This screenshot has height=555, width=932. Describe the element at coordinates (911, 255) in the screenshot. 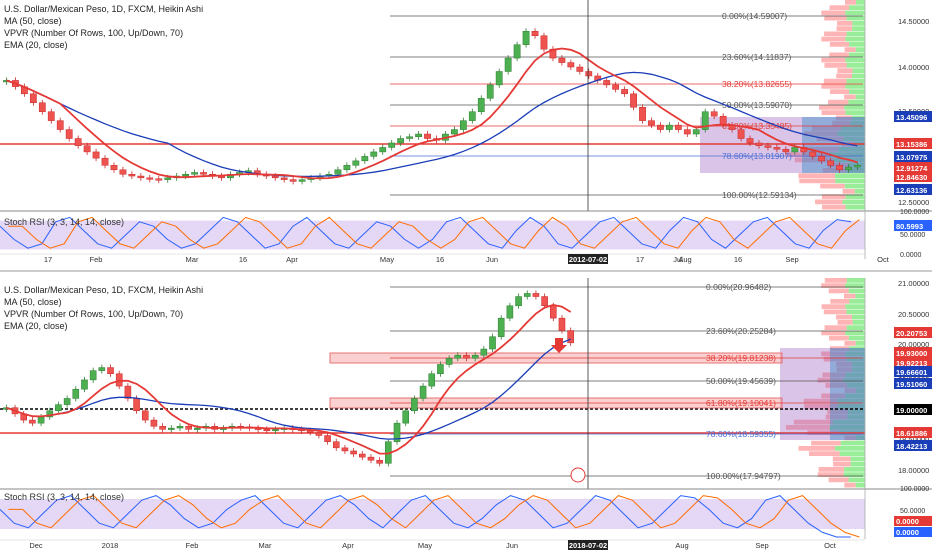

I see `top-rsi-tick-label: 0.0000` at that location.